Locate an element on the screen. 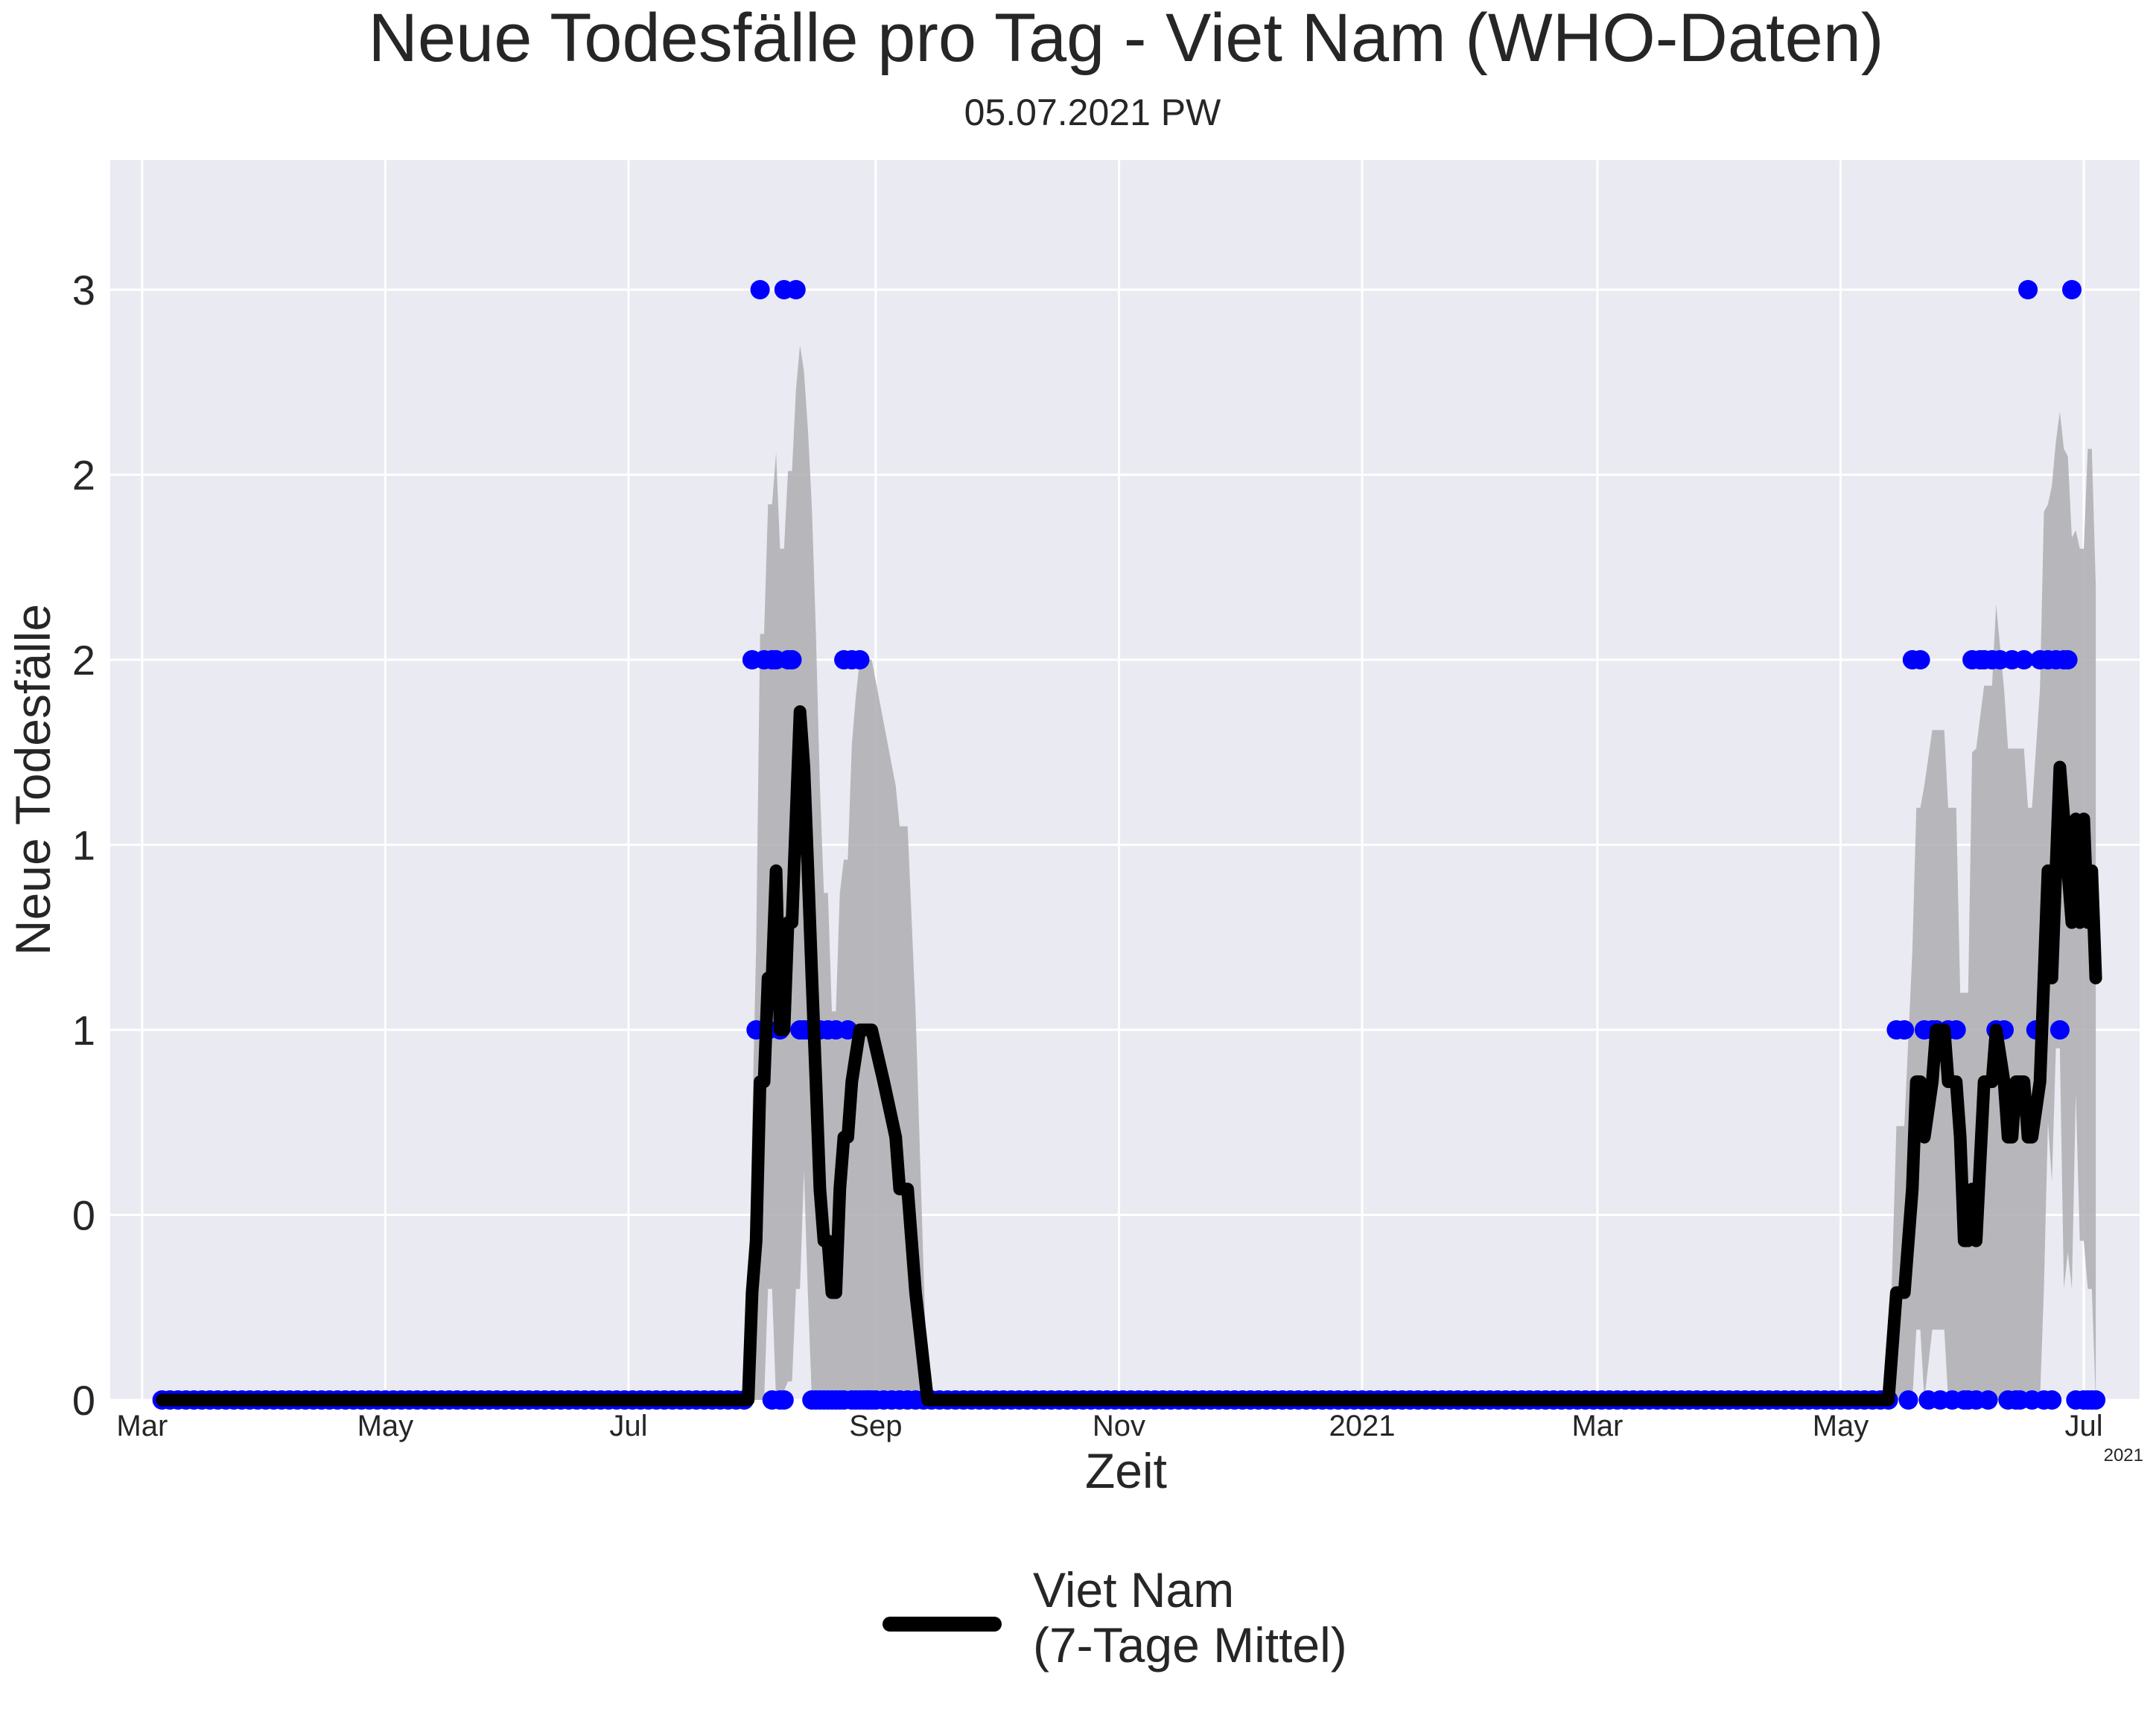 The width and height of the screenshot is (2156, 1709). y-axis-label: Neue Todesfälle is located at coordinates (32, 779).